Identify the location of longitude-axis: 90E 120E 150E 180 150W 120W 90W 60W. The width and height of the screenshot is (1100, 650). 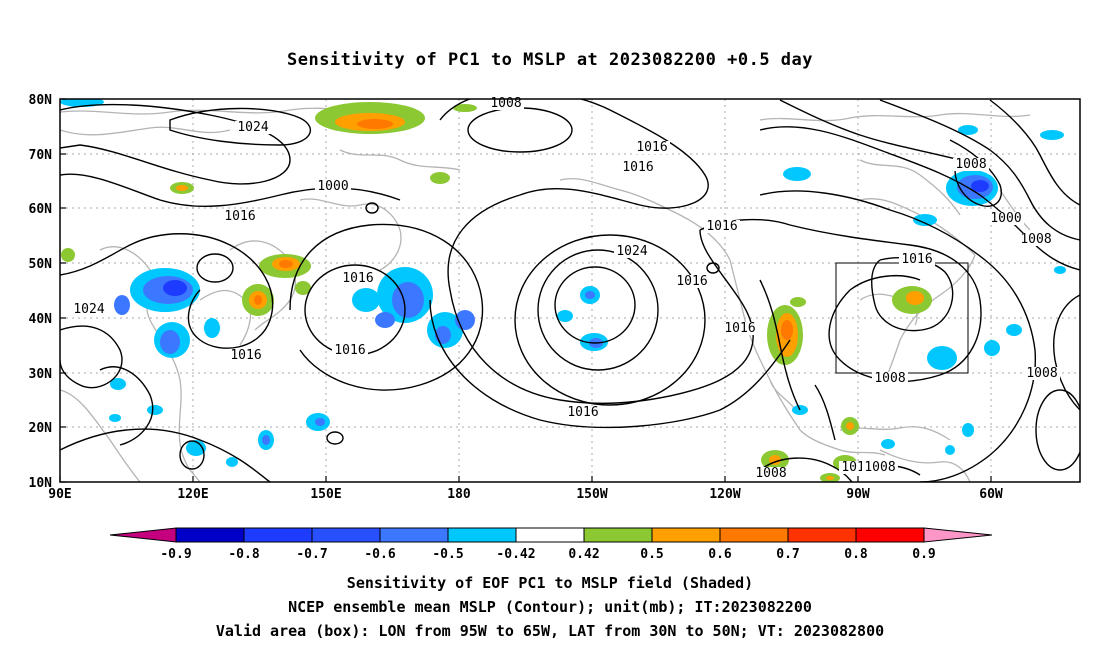
(525, 489).